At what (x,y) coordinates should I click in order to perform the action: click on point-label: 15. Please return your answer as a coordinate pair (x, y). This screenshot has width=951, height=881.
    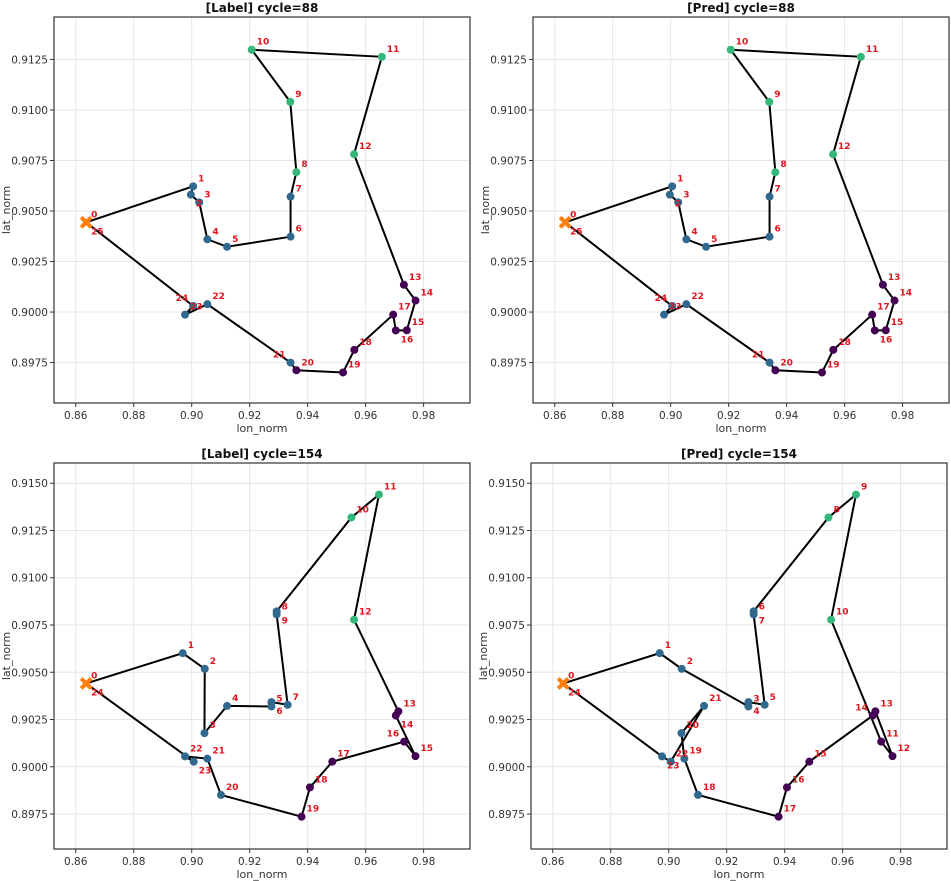
    Looking at the image, I should click on (426, 749).